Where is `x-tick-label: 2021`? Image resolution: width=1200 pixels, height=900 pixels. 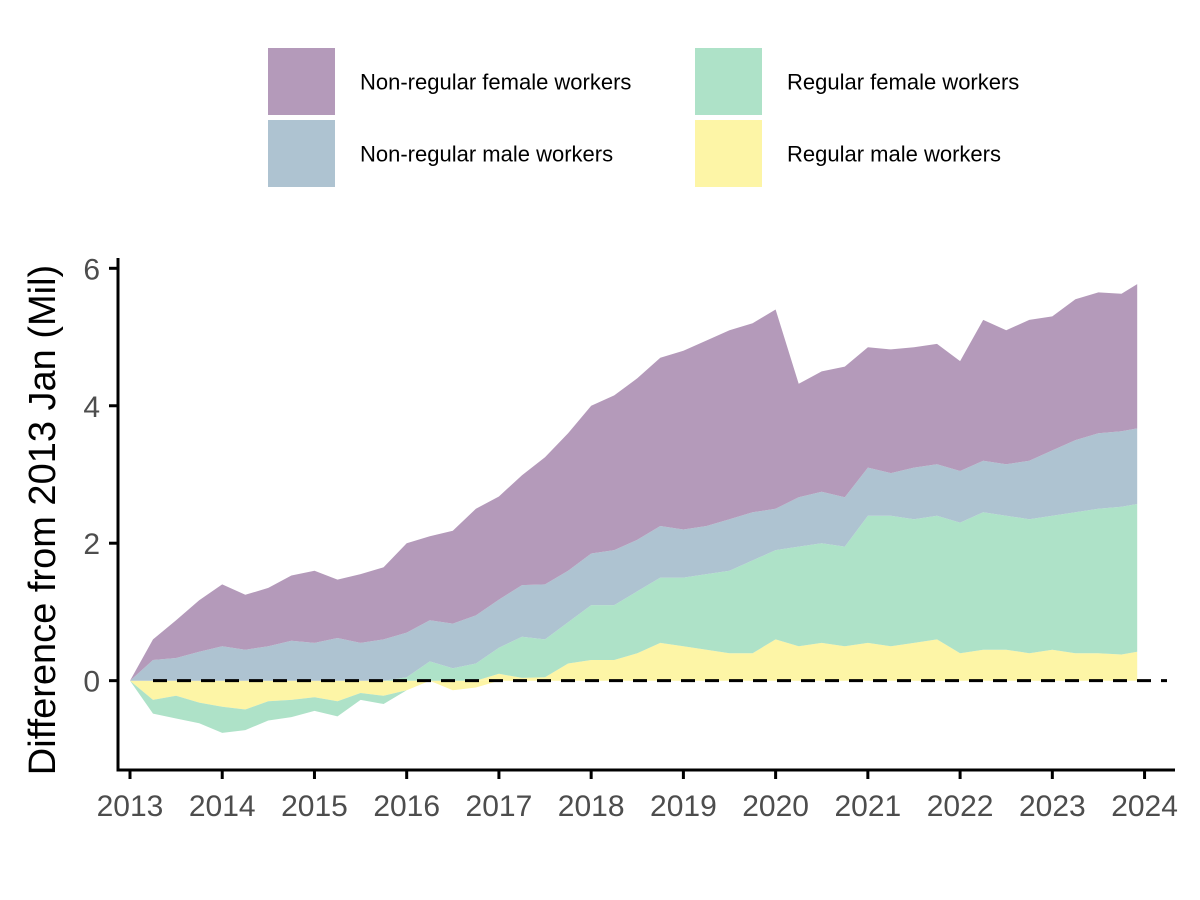
x-tick-label: 2021 is located at coordinates (867, 806).